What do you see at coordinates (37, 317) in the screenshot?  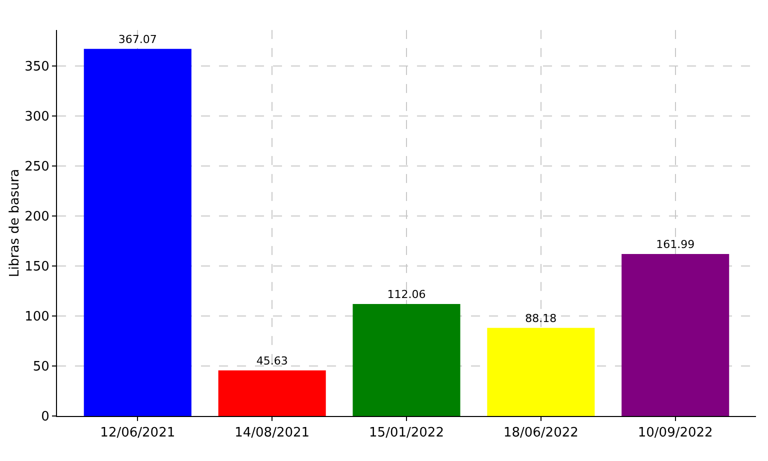 I see `y-tick-label: 100` at bounding box center [37, 317].